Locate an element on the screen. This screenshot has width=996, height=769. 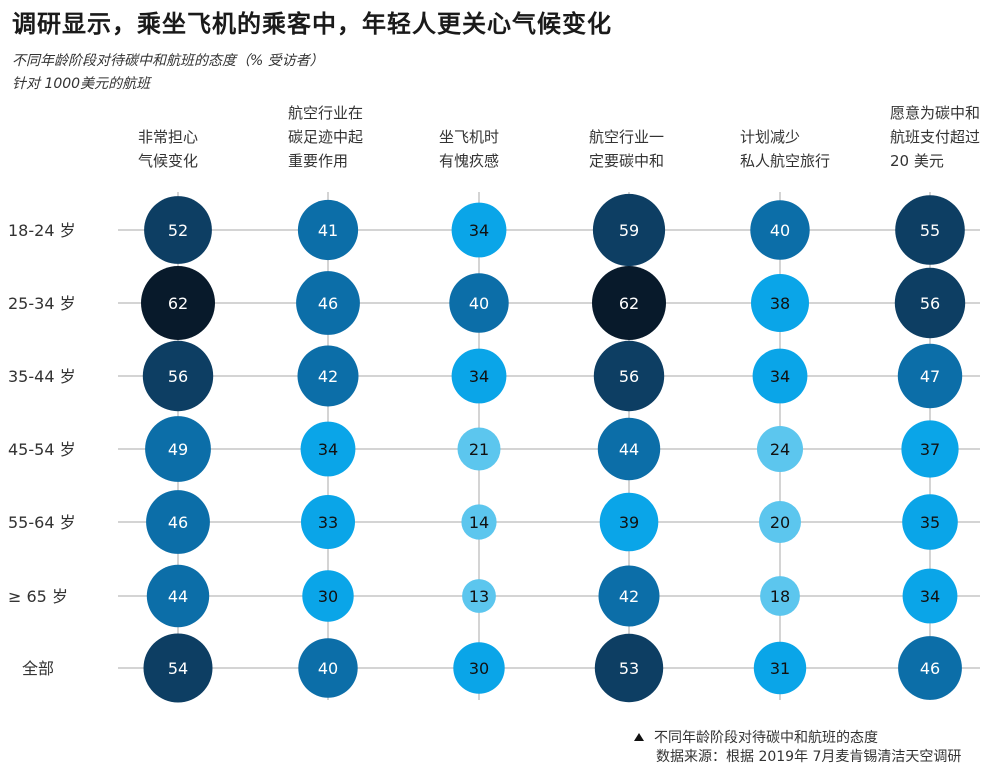
chart-subtitle: 不同年龄阶段对待碳中和航班的态度（% 受访者） is located at coordinates (168, 61).